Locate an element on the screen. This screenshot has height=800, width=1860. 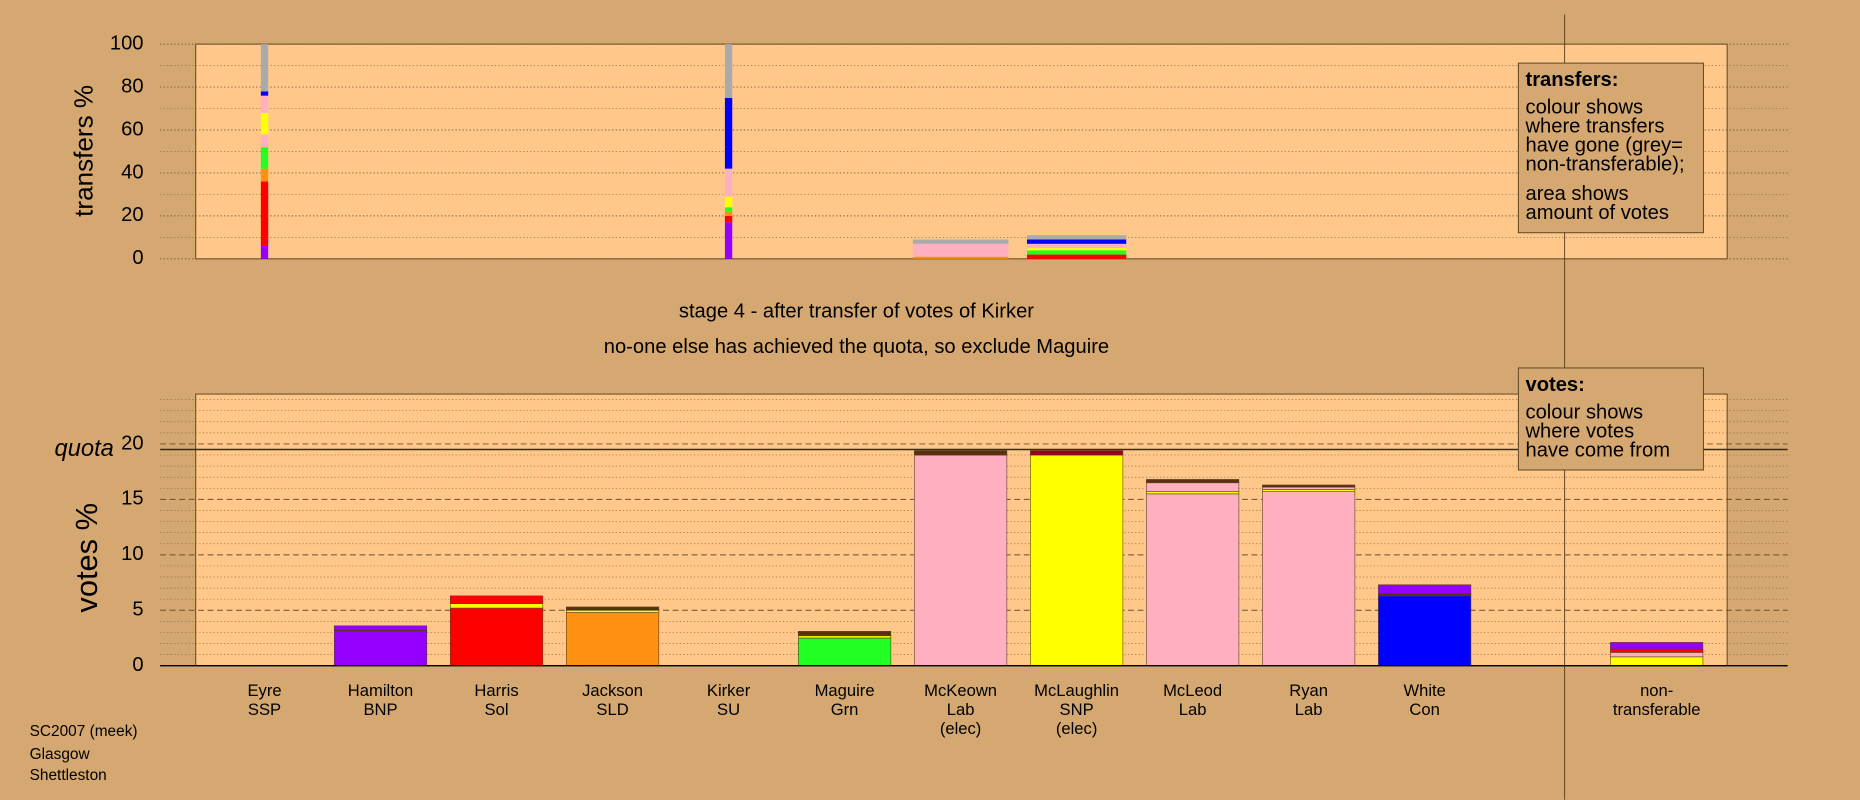
legend-text: colour shows is located at coordinates (1584, 412).